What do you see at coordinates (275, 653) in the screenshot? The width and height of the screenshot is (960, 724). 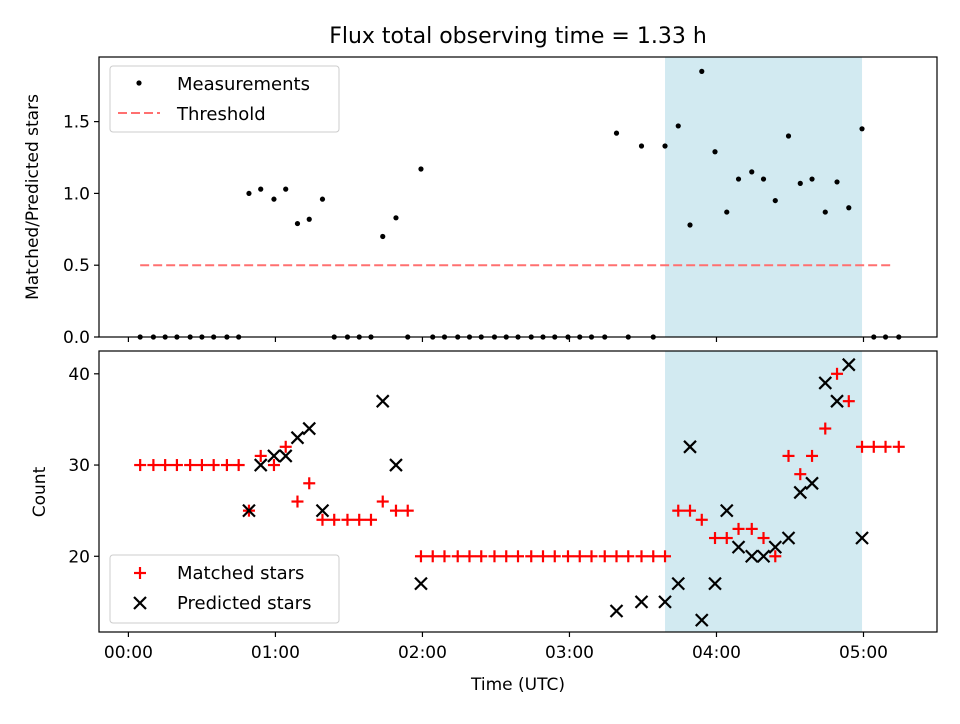 I see `x-tick-label: 01:00` at bounding box center [275, 653].